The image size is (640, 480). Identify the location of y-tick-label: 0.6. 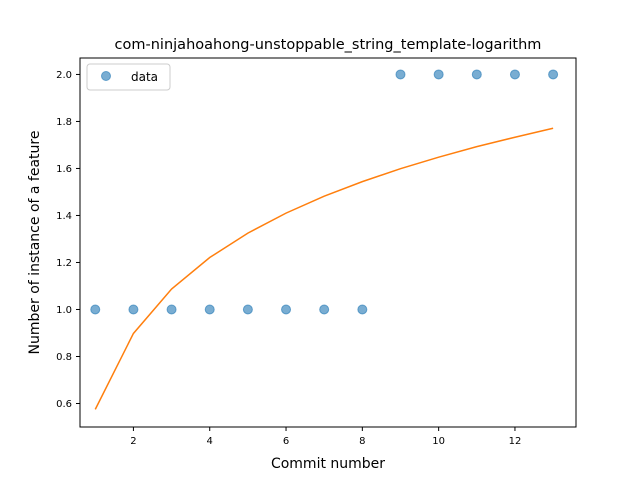
(64, 404).